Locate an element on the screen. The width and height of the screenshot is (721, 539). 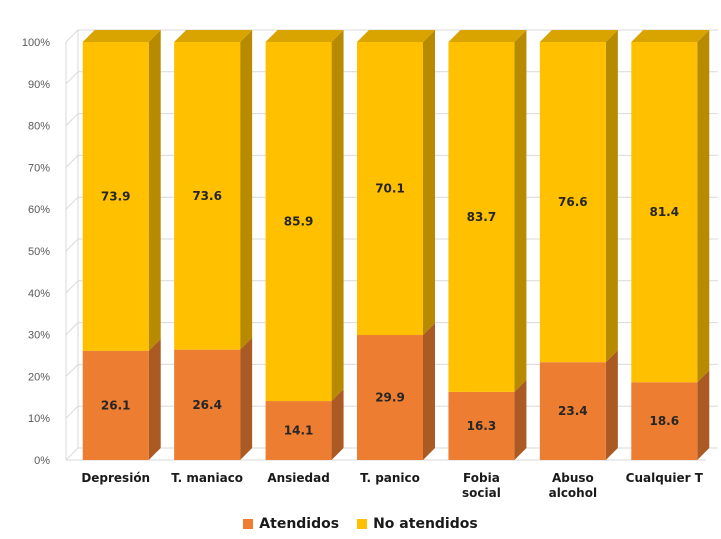
y-tick-label: 0% is located at coordinates (42, 461).